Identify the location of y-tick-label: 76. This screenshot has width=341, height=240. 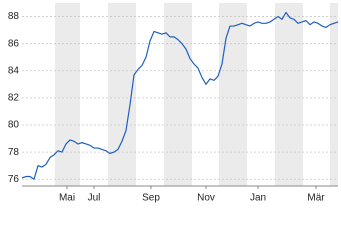
(14, 179).